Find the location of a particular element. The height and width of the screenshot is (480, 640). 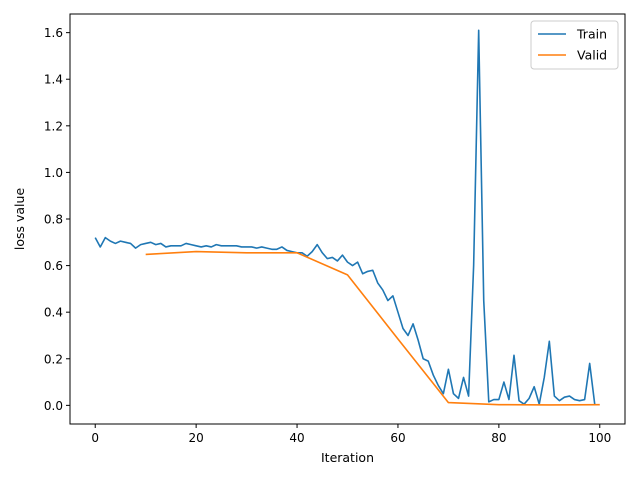

legend-box is located at coordinates (574, 45).